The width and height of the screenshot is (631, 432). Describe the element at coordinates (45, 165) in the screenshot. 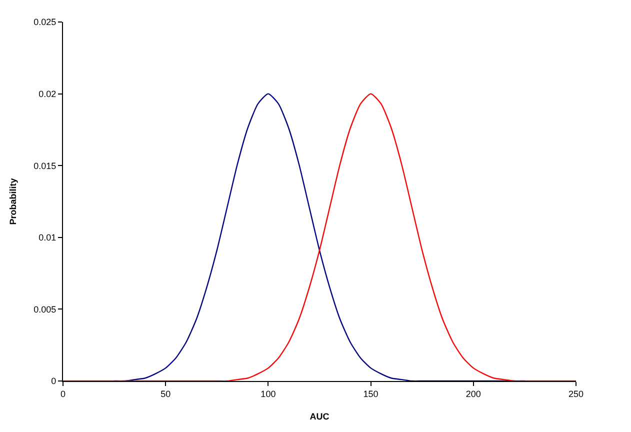

I see `y-tick-label: 0.015` at that location.